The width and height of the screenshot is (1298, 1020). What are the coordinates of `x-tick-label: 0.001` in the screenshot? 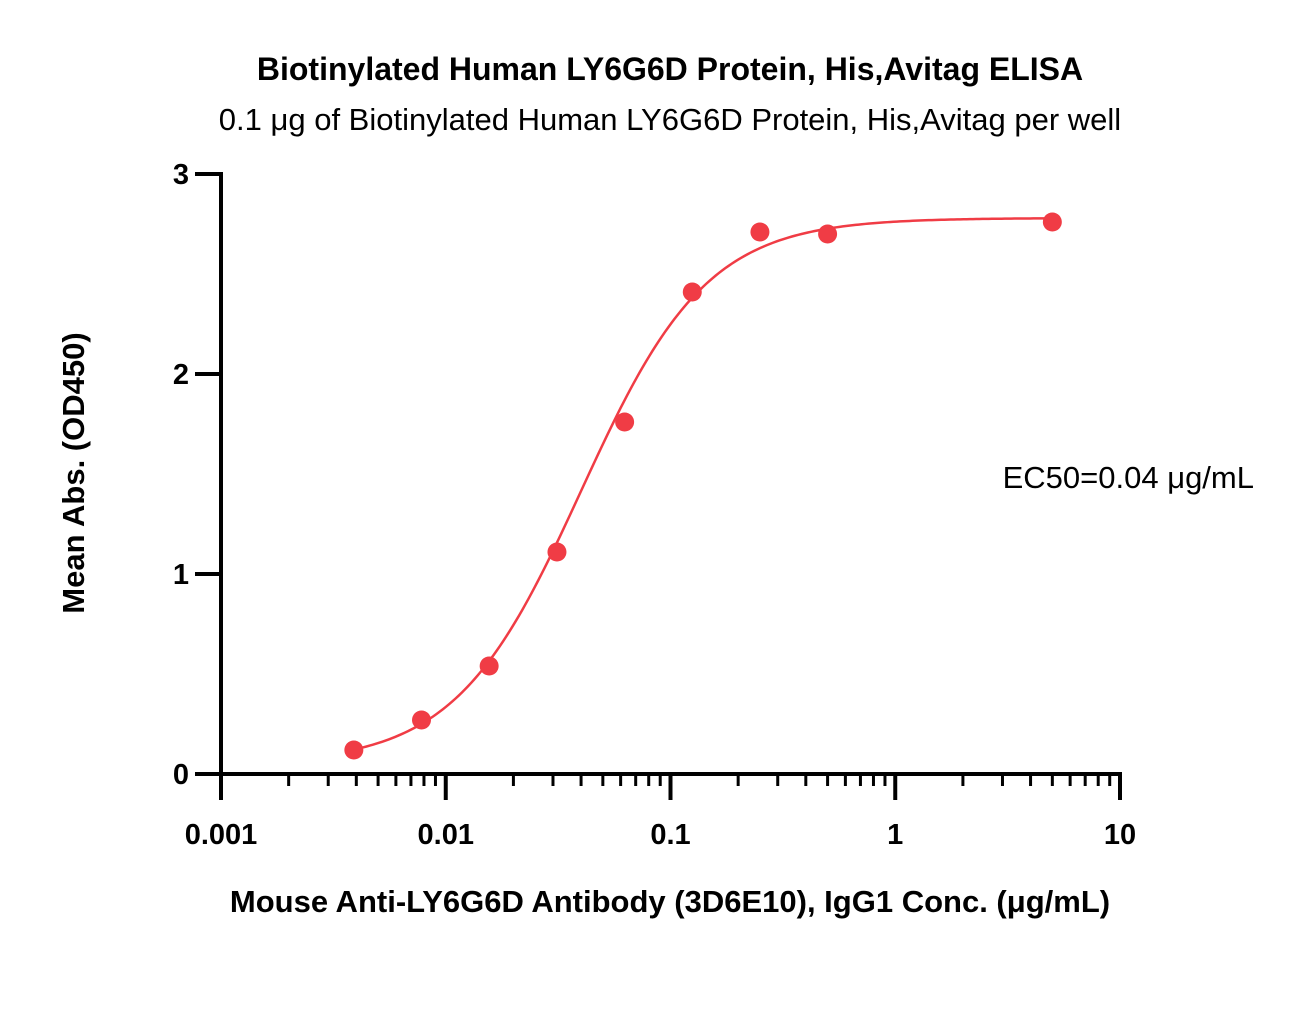 It's located at (221, 835).